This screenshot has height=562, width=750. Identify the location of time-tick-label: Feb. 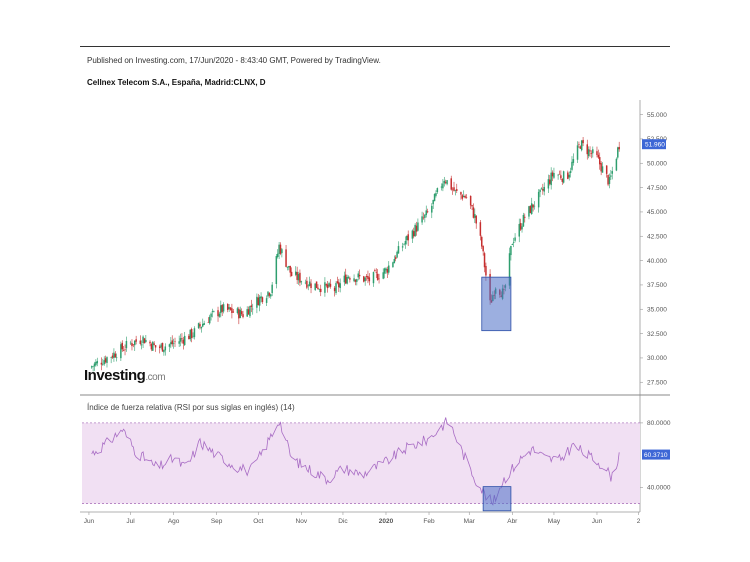
(429, 521).